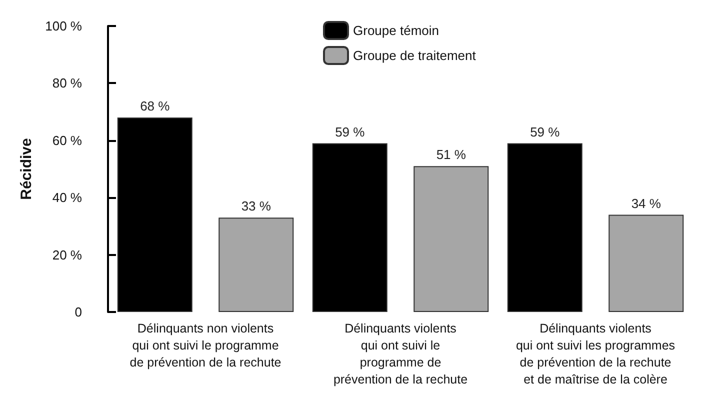  What do you see at coordinates (67, 83) in the screenshot?
I see `y-tick-label: 80 %` at bounding box center [67, 83].